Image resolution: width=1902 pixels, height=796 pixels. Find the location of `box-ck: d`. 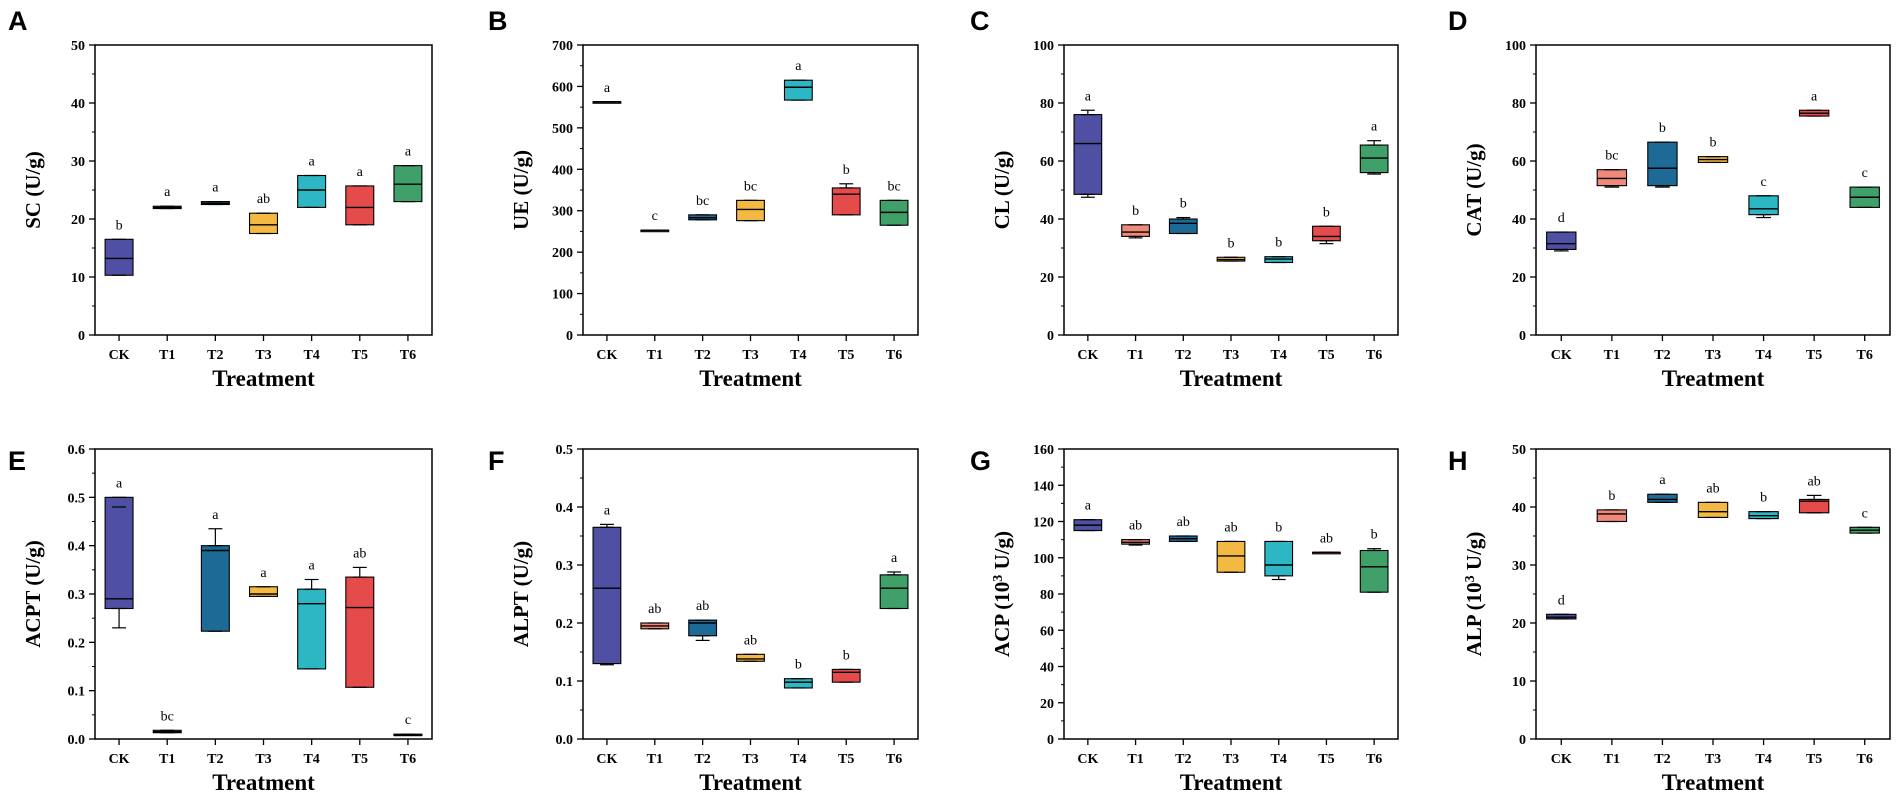

box-ck: d is located at coordinates (1561, 231).